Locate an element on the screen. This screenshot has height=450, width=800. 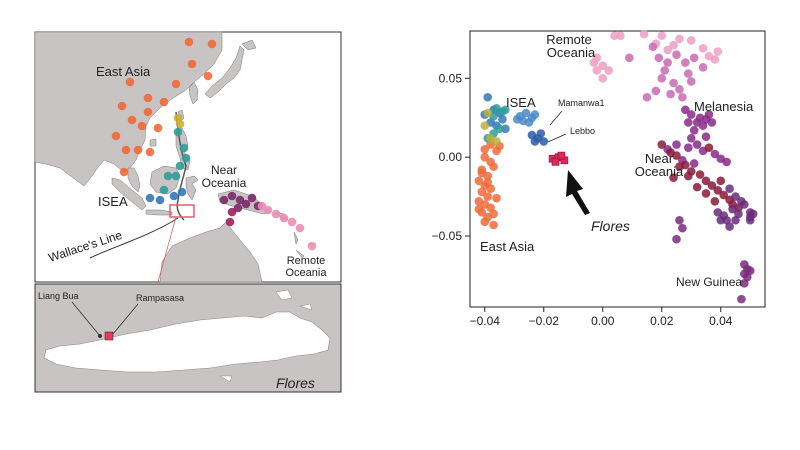
wallace-line-pointer is located at coordinates (134, 238).